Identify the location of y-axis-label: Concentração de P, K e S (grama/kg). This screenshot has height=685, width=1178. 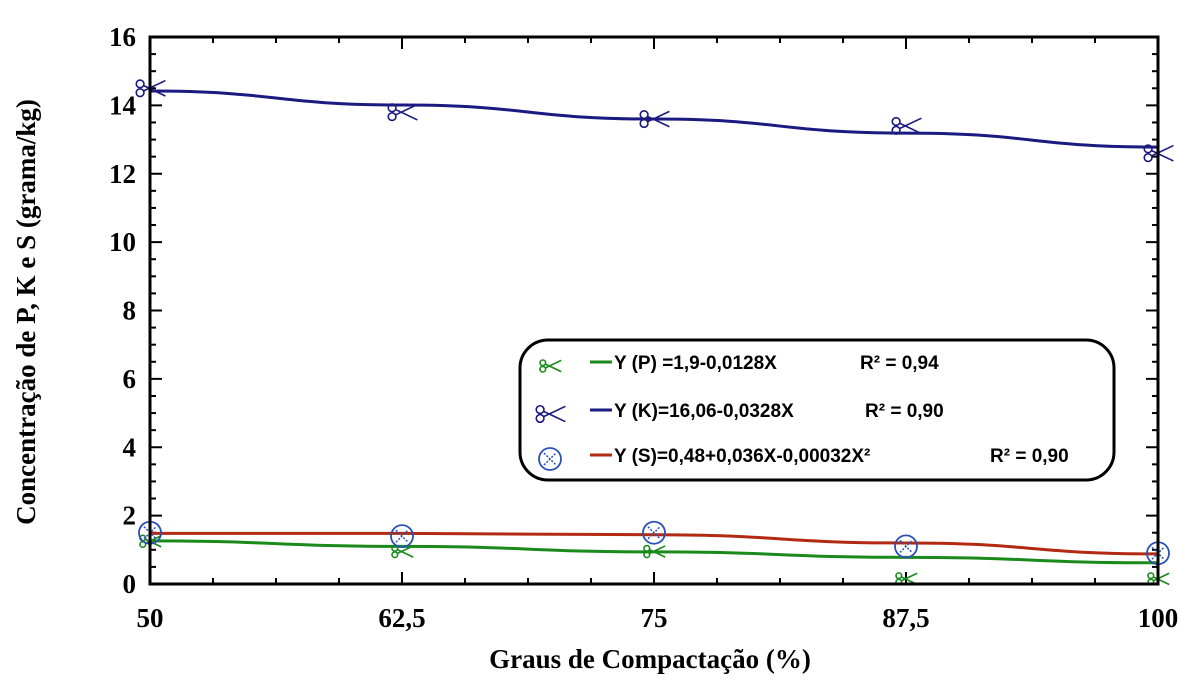
(26, 312).